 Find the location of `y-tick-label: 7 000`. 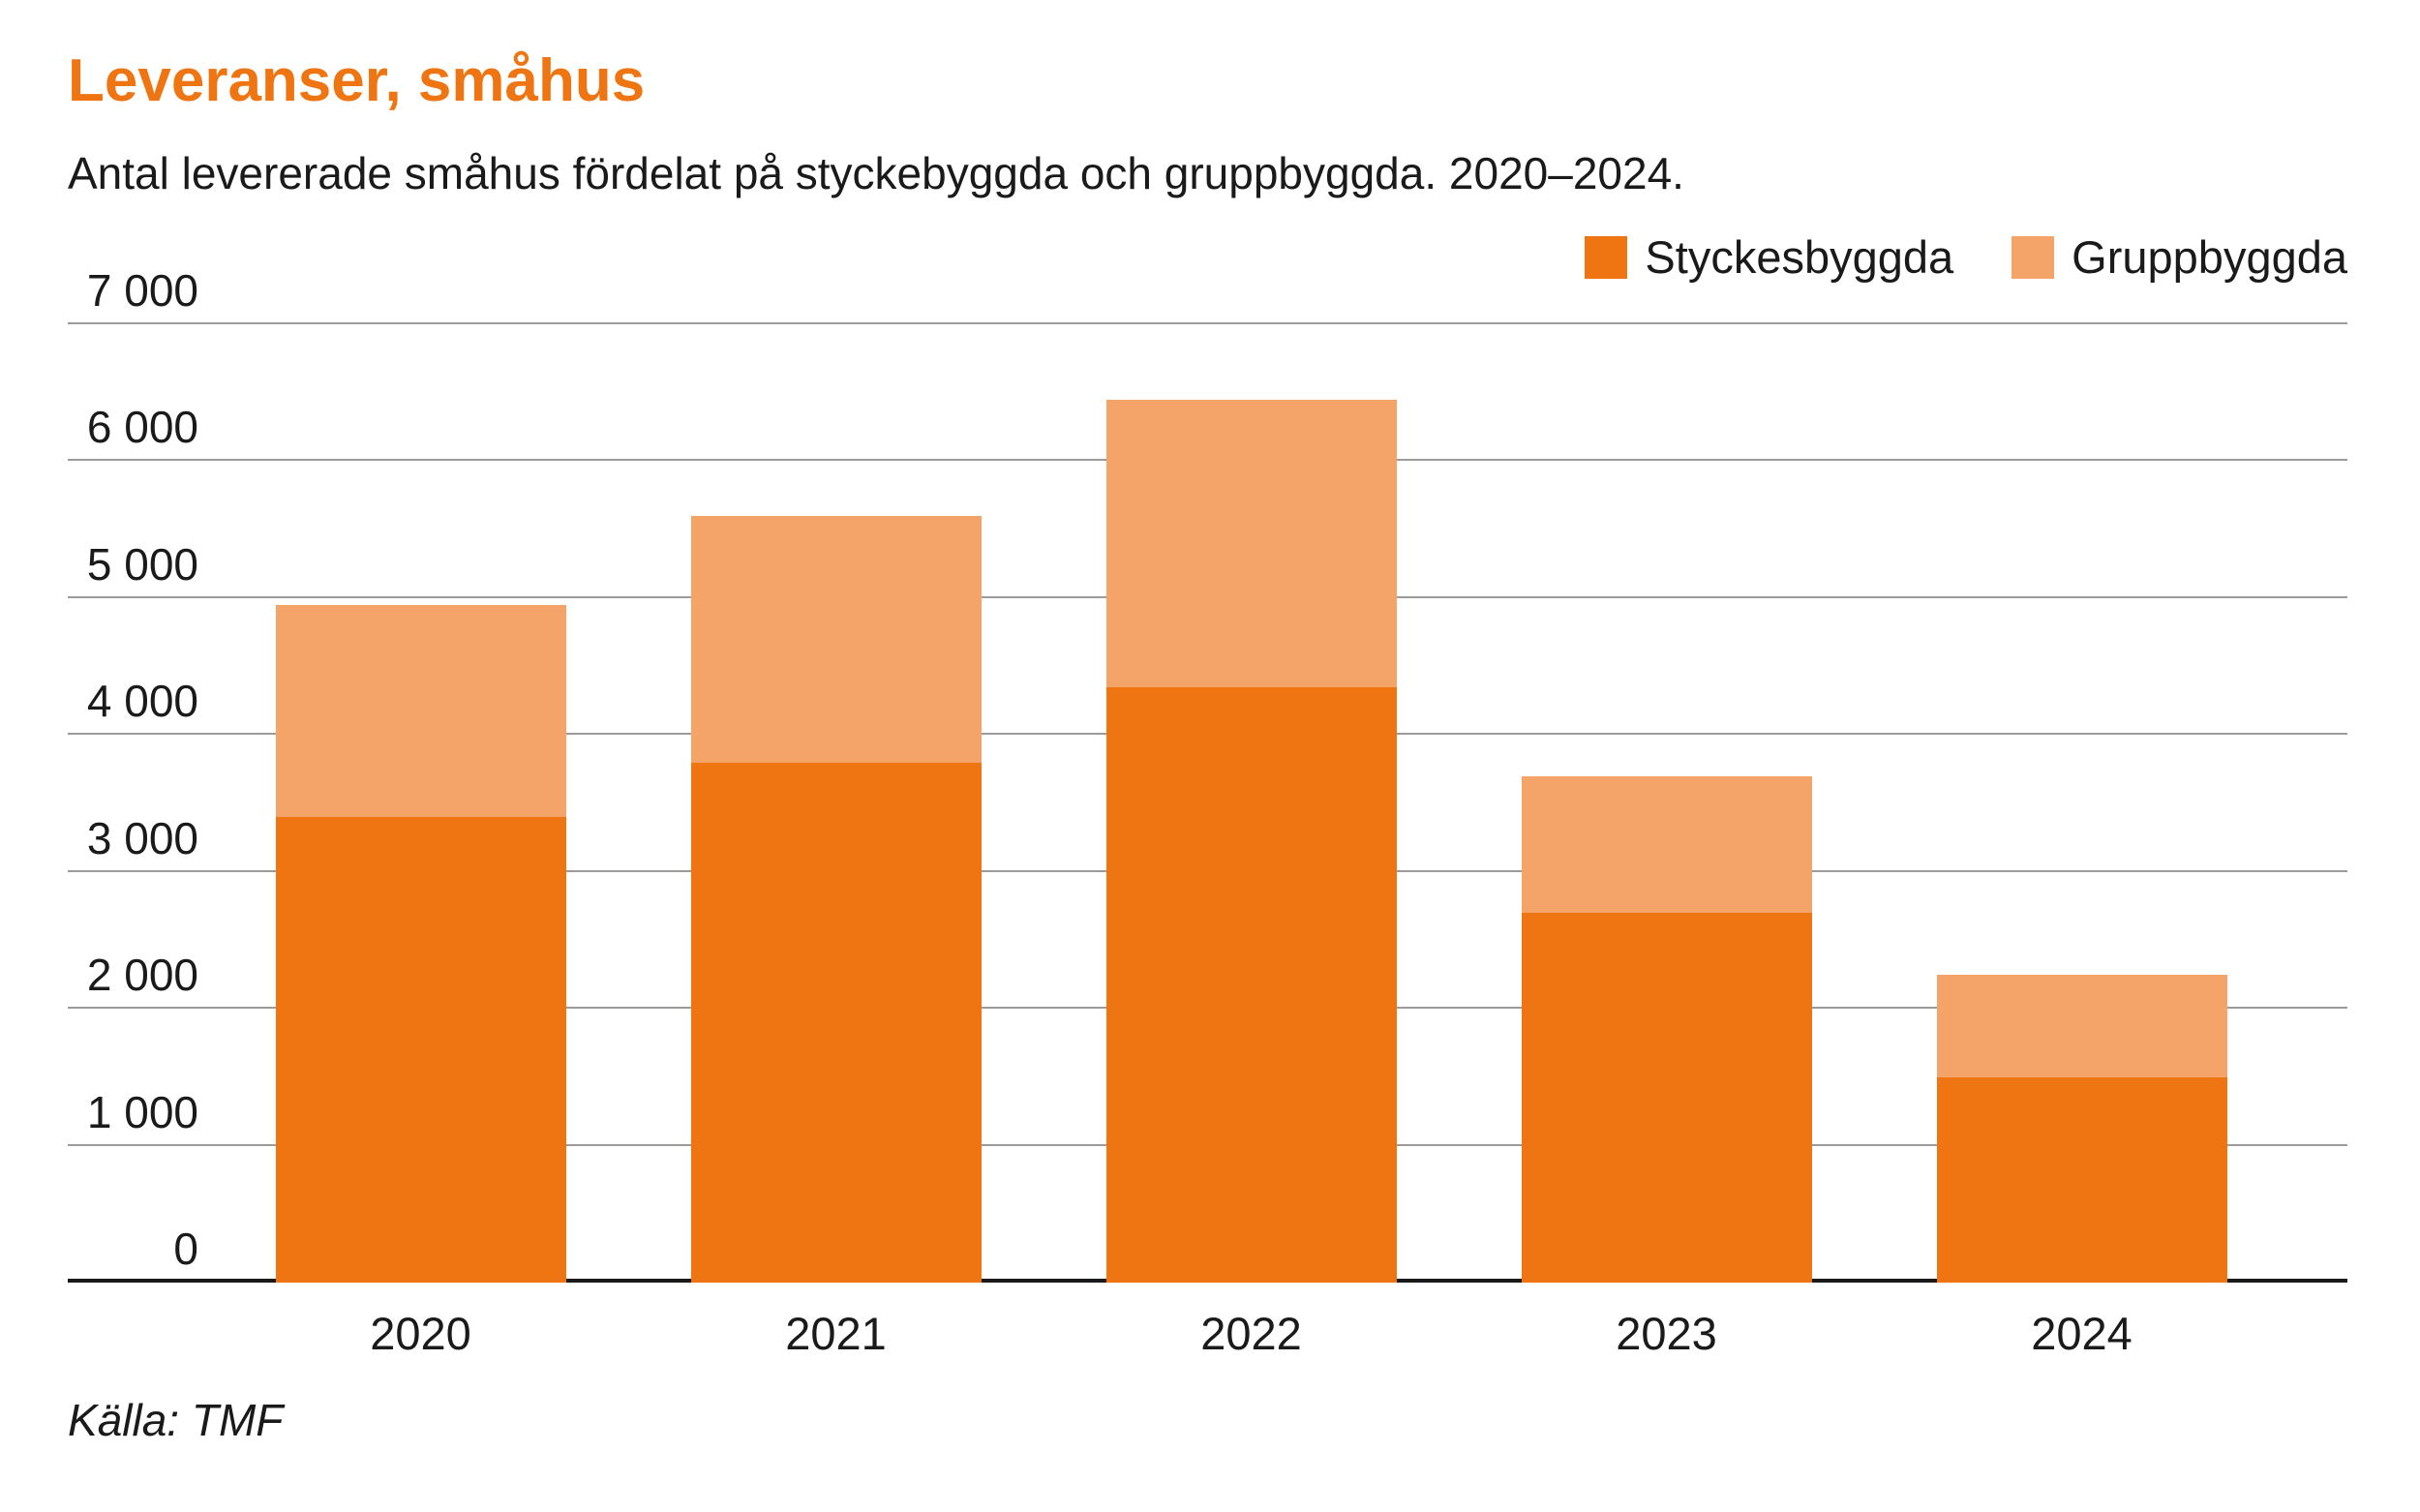

y-tick-label: 7 000 is located at coordinates (142, 290).